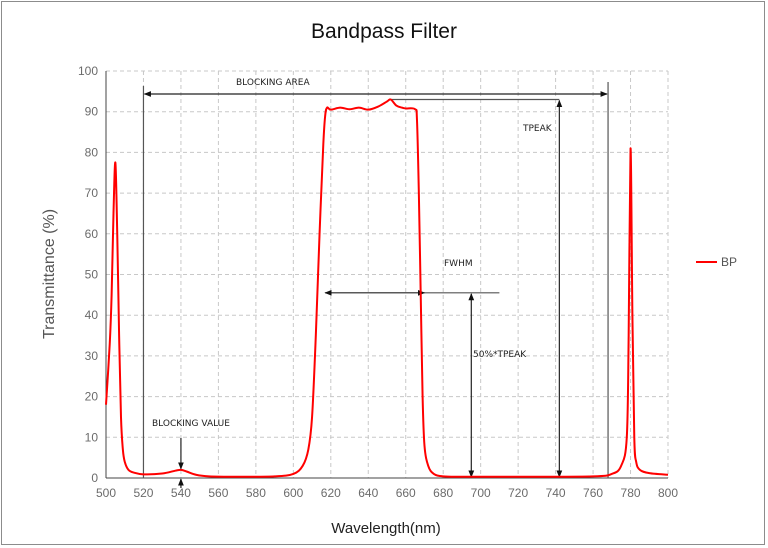  What do you see at coordinates (368, 493) in the screenshot?
I see `x-tick-label: 640` at bounding box center [368, 493].